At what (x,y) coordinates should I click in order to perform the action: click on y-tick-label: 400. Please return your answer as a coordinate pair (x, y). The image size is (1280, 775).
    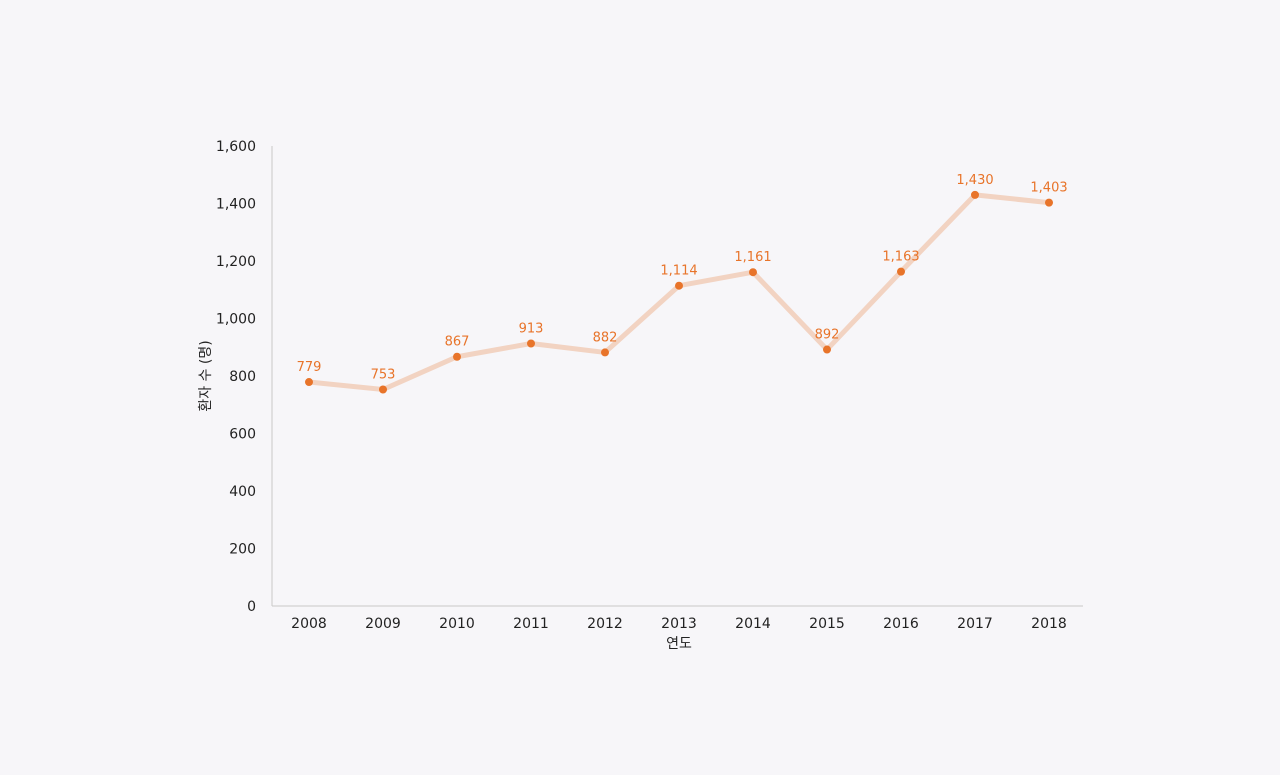
    Looking at the image, I should click on (242, 492).